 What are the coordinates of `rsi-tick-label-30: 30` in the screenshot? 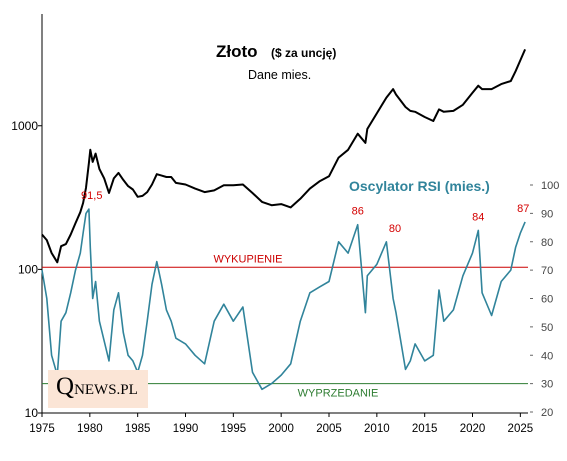 It's located at (547, 385).